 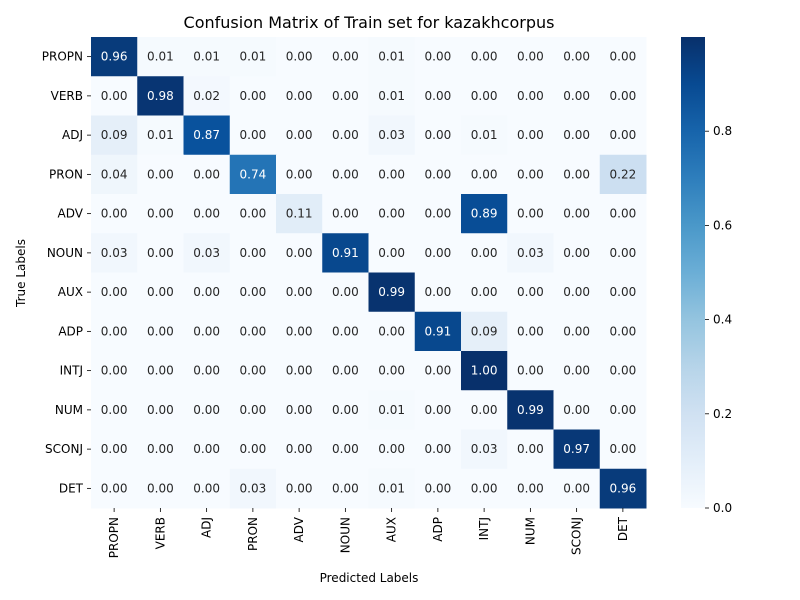 I want to click on cell-value-label: 0.98, so click(x=160, y=96).